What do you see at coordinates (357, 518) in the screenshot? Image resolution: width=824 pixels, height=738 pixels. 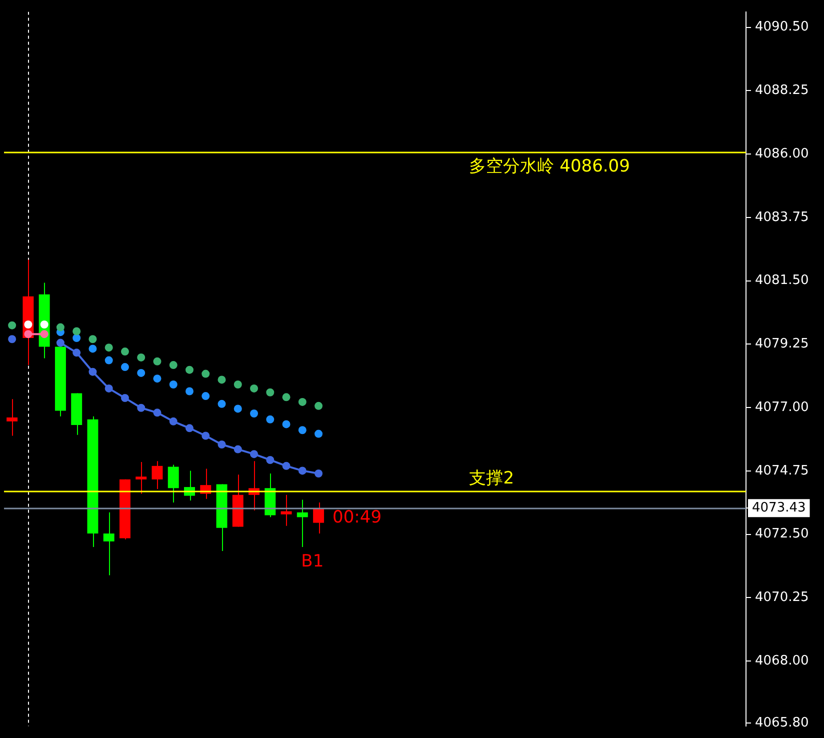 I see `annotation: 00:49` at bounding box center [357, 518].